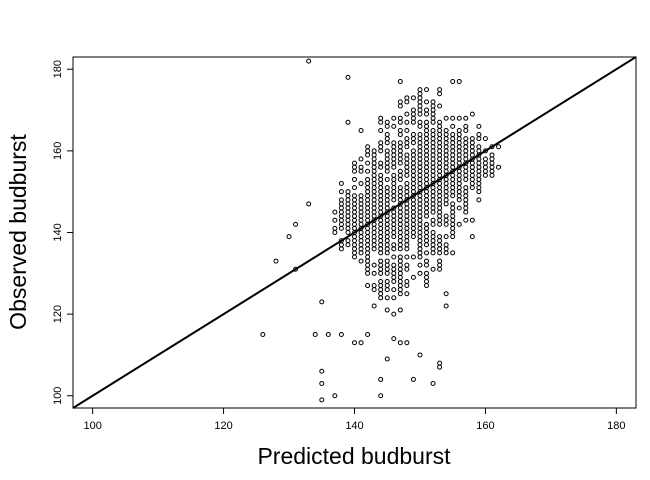  Describe the element at coordinates (354, 456) in the screenshot. I see `x-axis-title: Predicted budburst` at that location.